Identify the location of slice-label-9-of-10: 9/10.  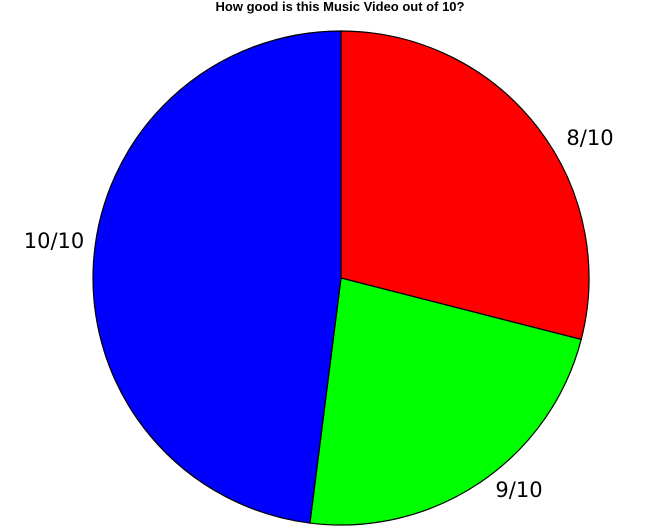
(518, 490).